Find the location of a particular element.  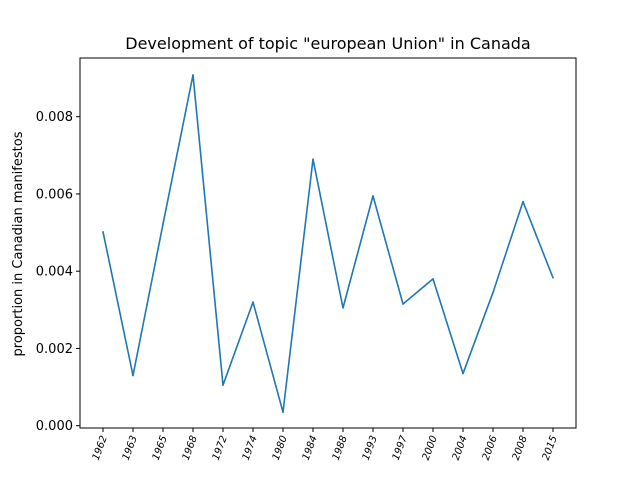

x-tick-label: 1962 is located at coordinates (100, 448).